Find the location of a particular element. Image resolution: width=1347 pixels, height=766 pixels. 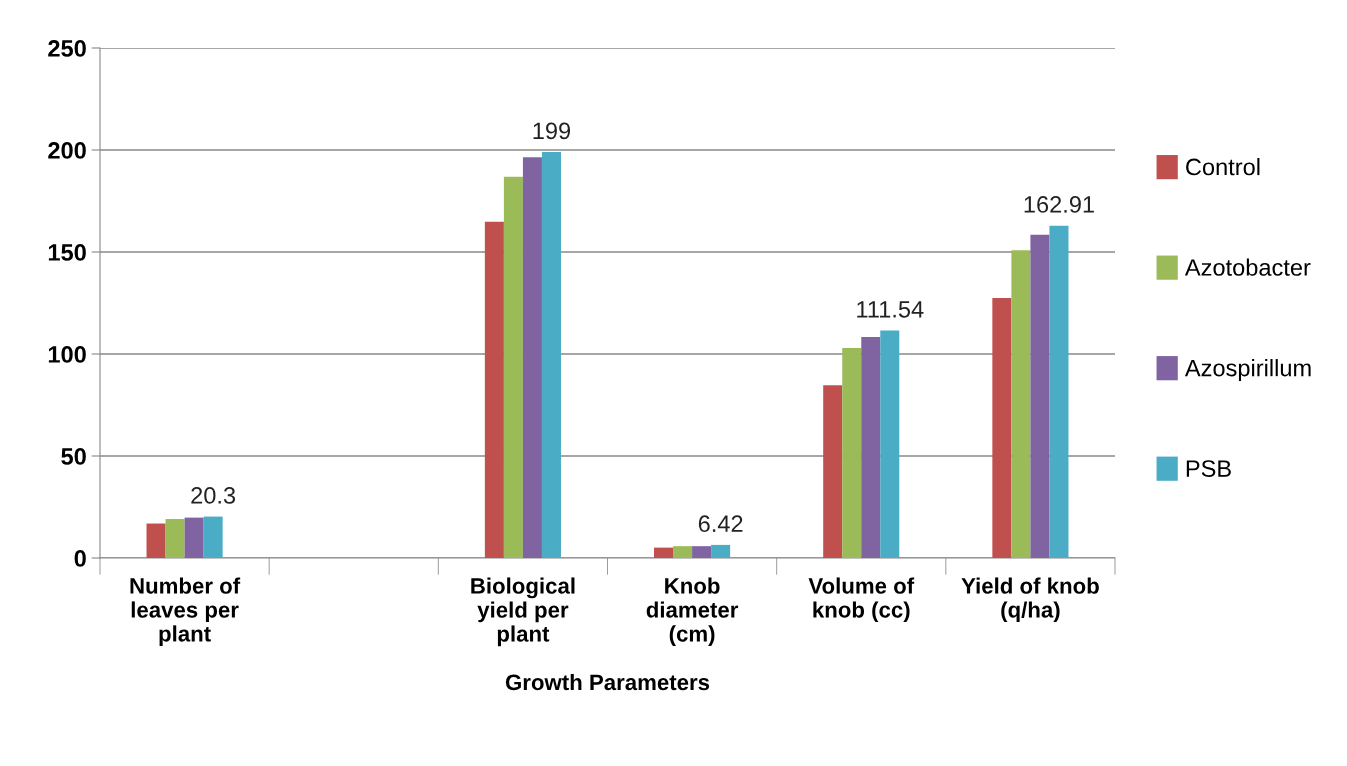

y-tick-label: 50 is located at coordinates (73, 456).